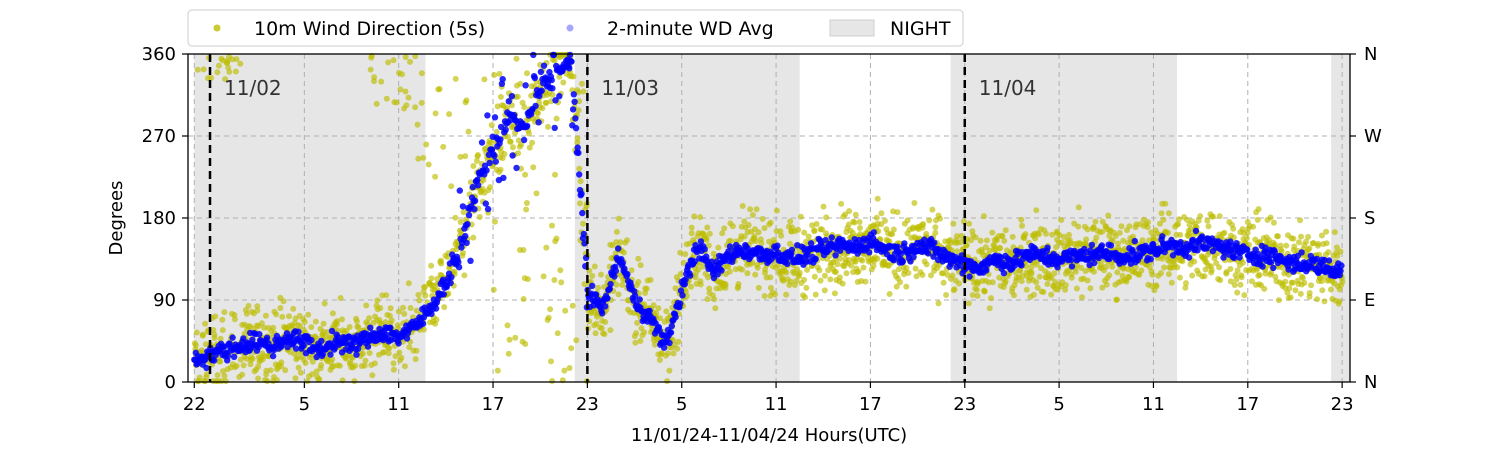  What do you see at coordinates (1370, 54) in the screenshot?
I see `y2-tick-label: N` at bounding box center [1370, 54].